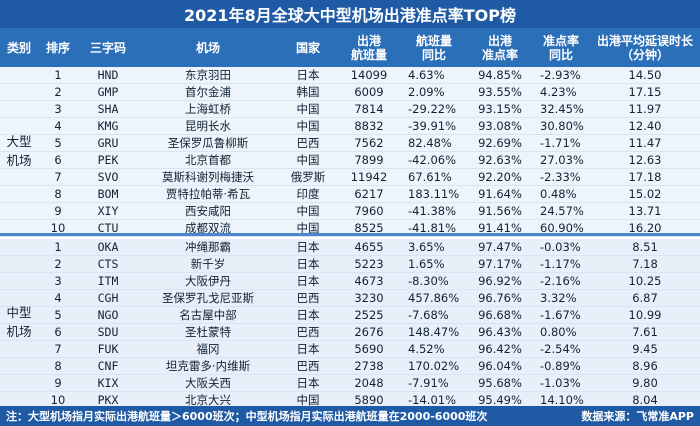  What do you see at coordinates (369, 143) in the screenshot?
I see `flights-cell: 7562` at bounding box center [369, 143].